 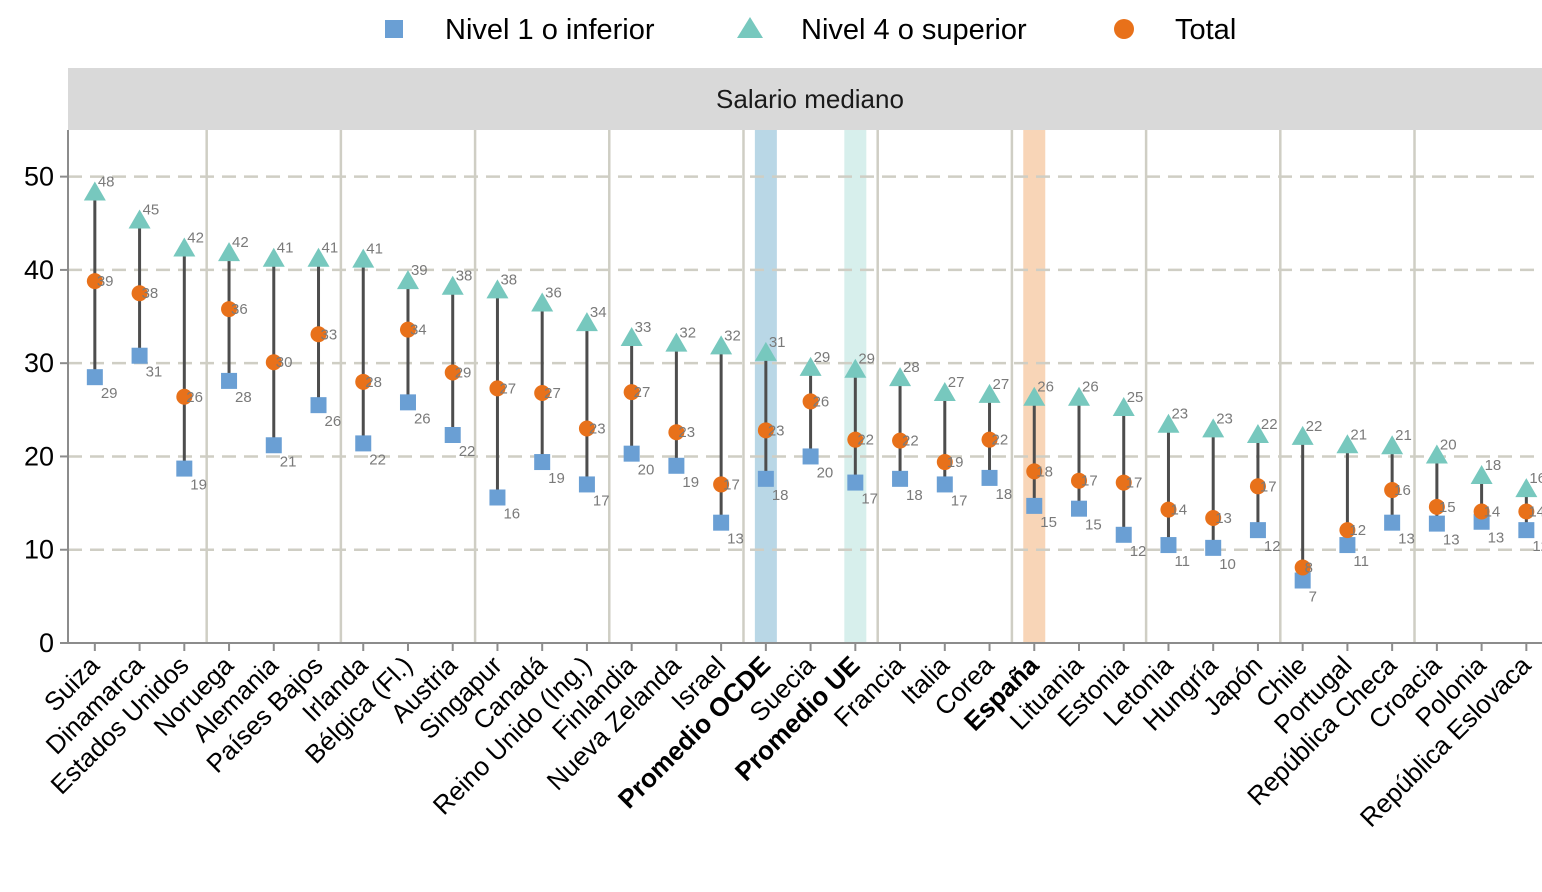 What do you see at coordinates (687, 333) in the screenshot?
I see `data-label-nivel-4: 32` at bounding box center [687, 333].